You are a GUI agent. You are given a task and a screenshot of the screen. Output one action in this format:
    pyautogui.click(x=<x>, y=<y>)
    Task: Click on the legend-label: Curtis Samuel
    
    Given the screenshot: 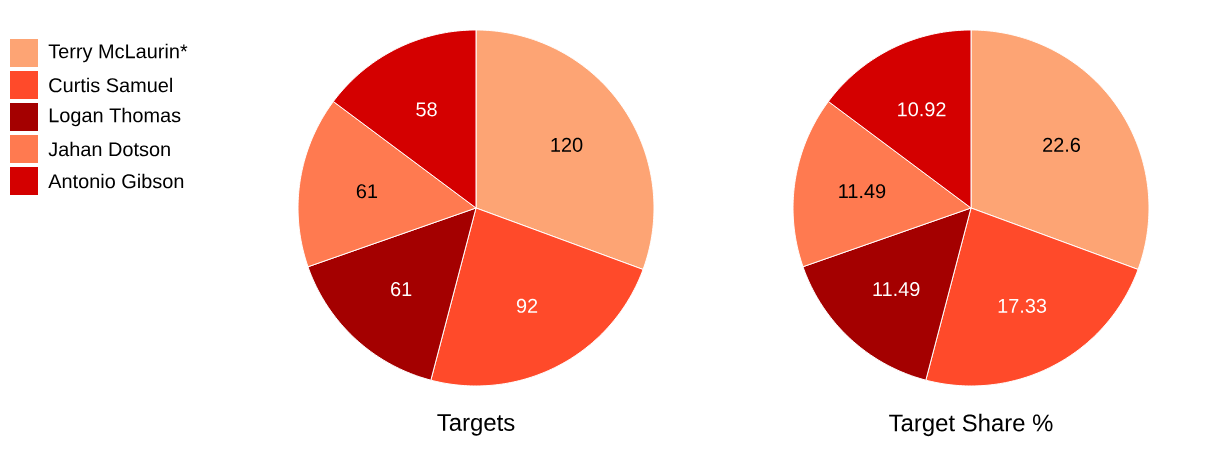 What is the action you would take?
    pyautogui.click(x=110, y=85)
    